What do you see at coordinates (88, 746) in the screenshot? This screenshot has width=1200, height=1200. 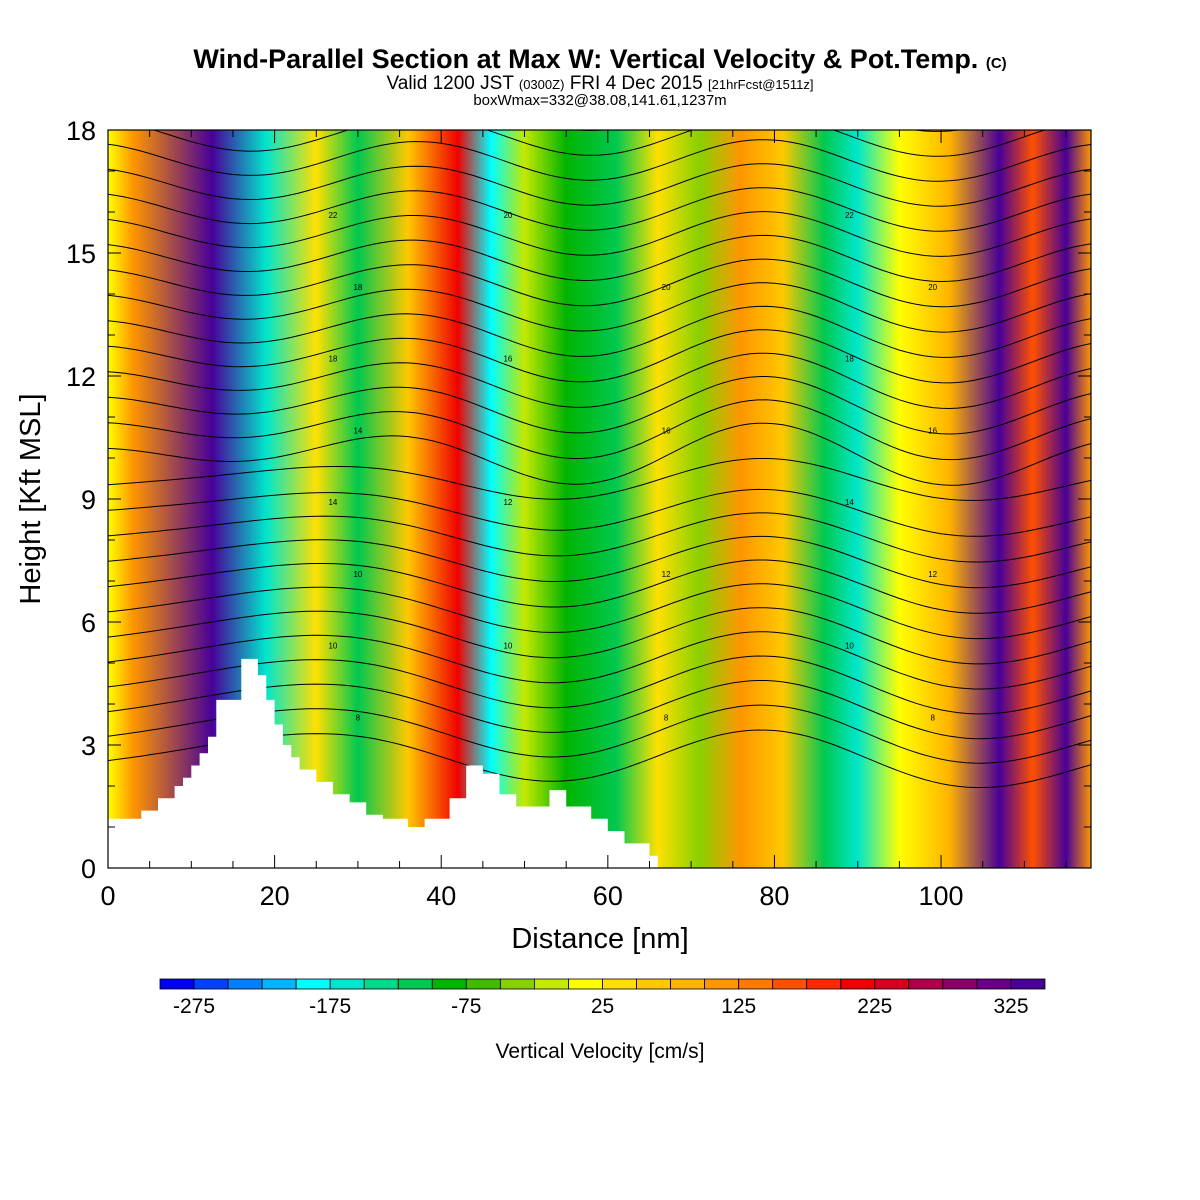 I see `y-tick-label: 3` at bounding box center [88, 746].